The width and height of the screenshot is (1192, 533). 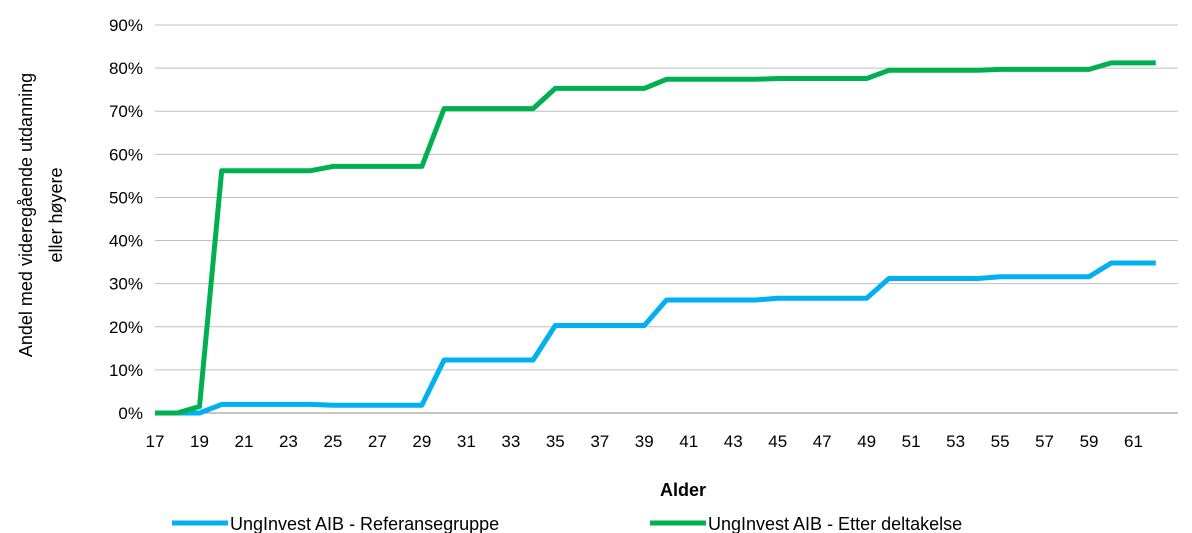 I want to click on x-tick-label: 59, so click(x=1089, y=441).